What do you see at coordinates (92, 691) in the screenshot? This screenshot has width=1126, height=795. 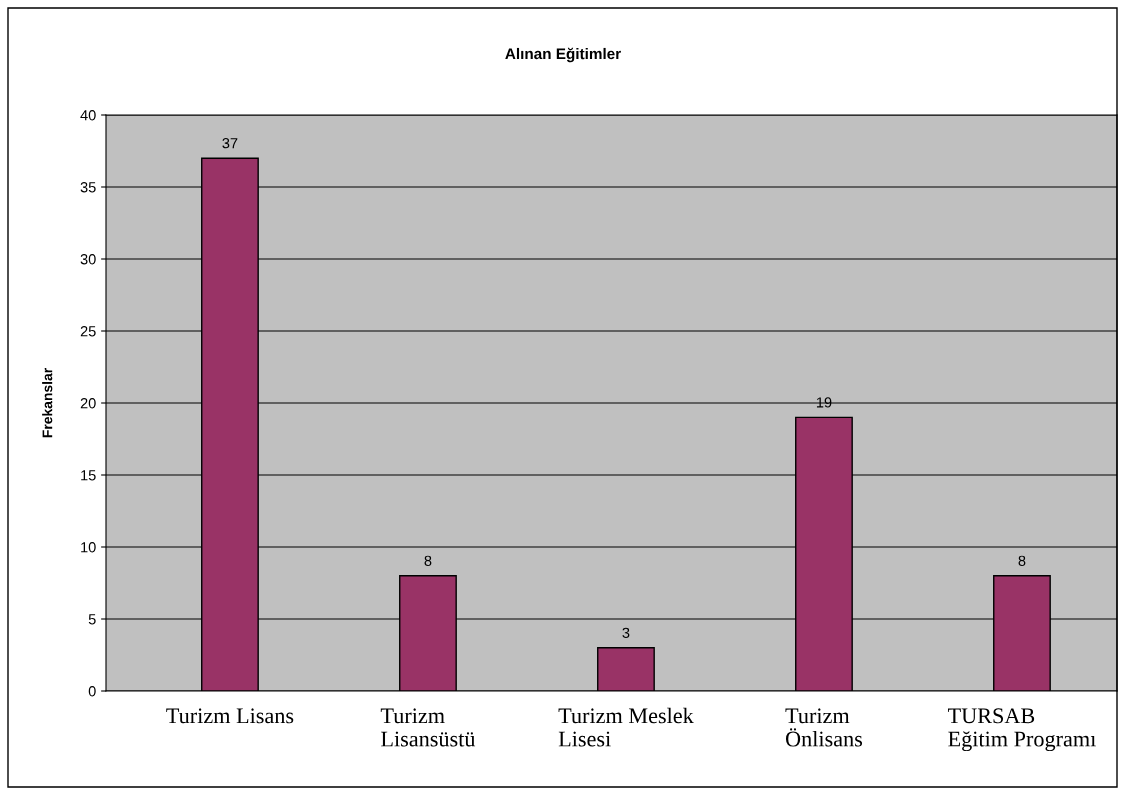 I see `y-tick-label: 0` at bounding box center [92, 691].